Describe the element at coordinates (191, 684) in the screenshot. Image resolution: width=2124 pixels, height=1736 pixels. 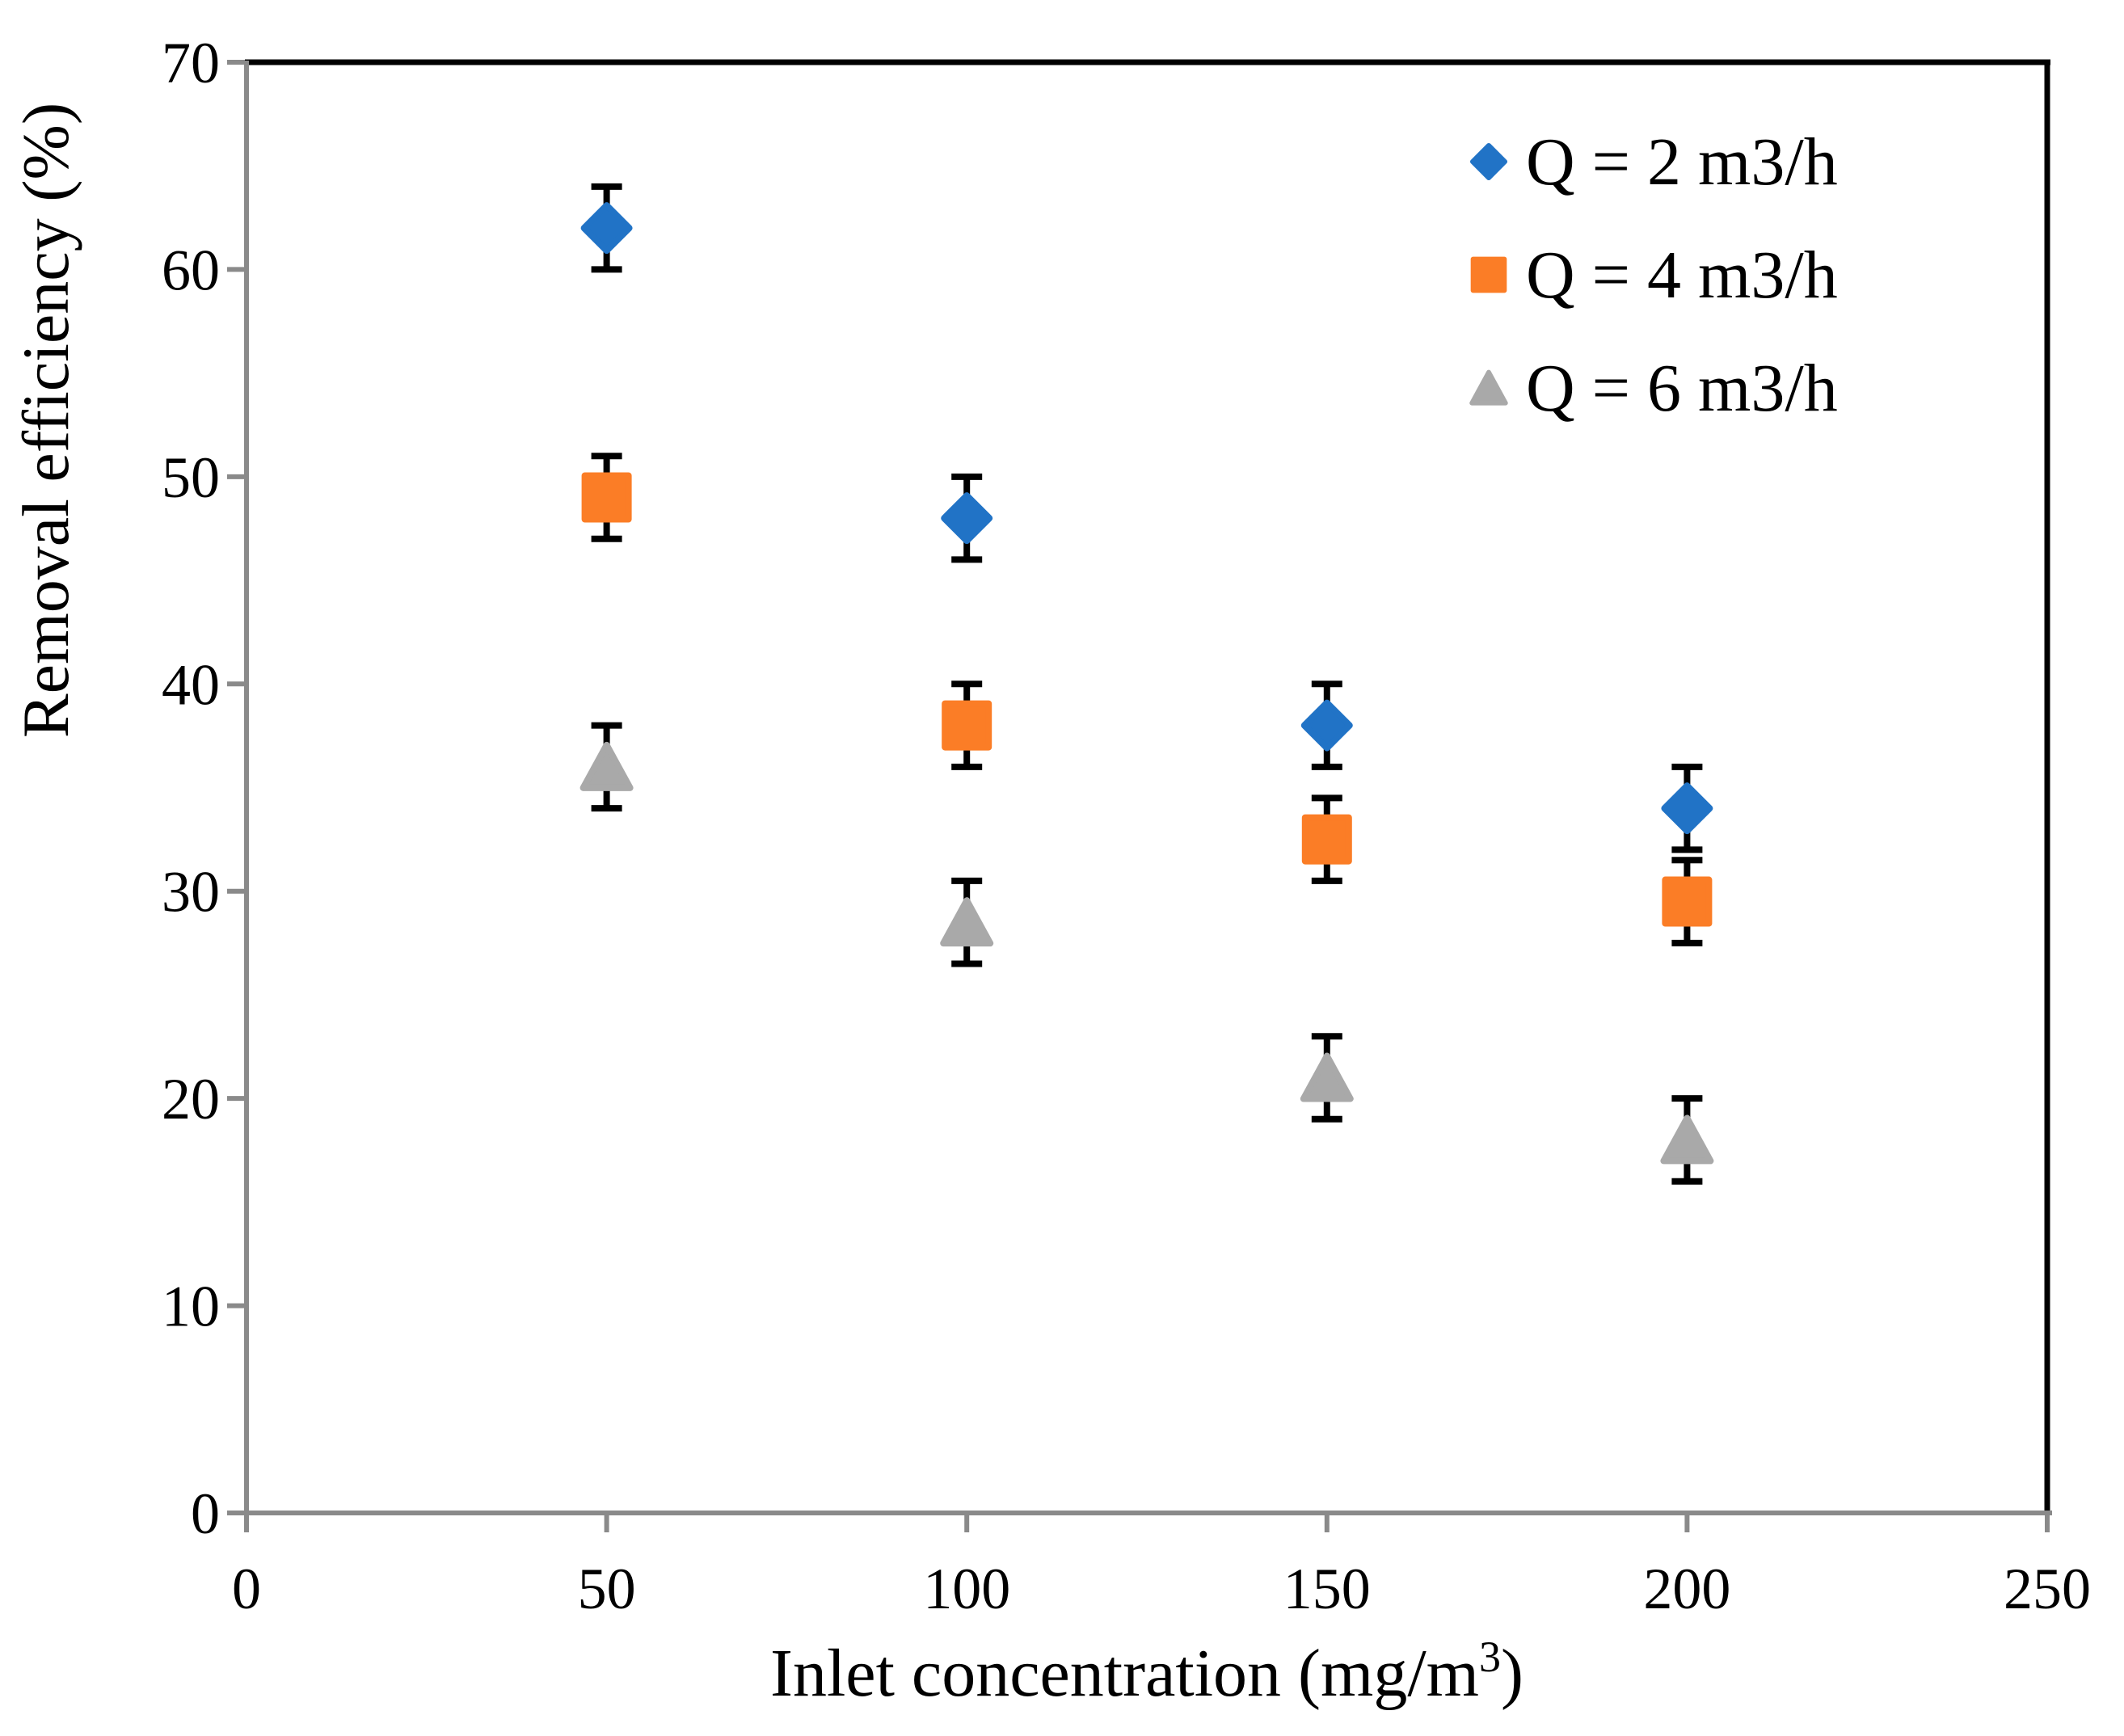
I see `y-tick-label: 40` at that location.